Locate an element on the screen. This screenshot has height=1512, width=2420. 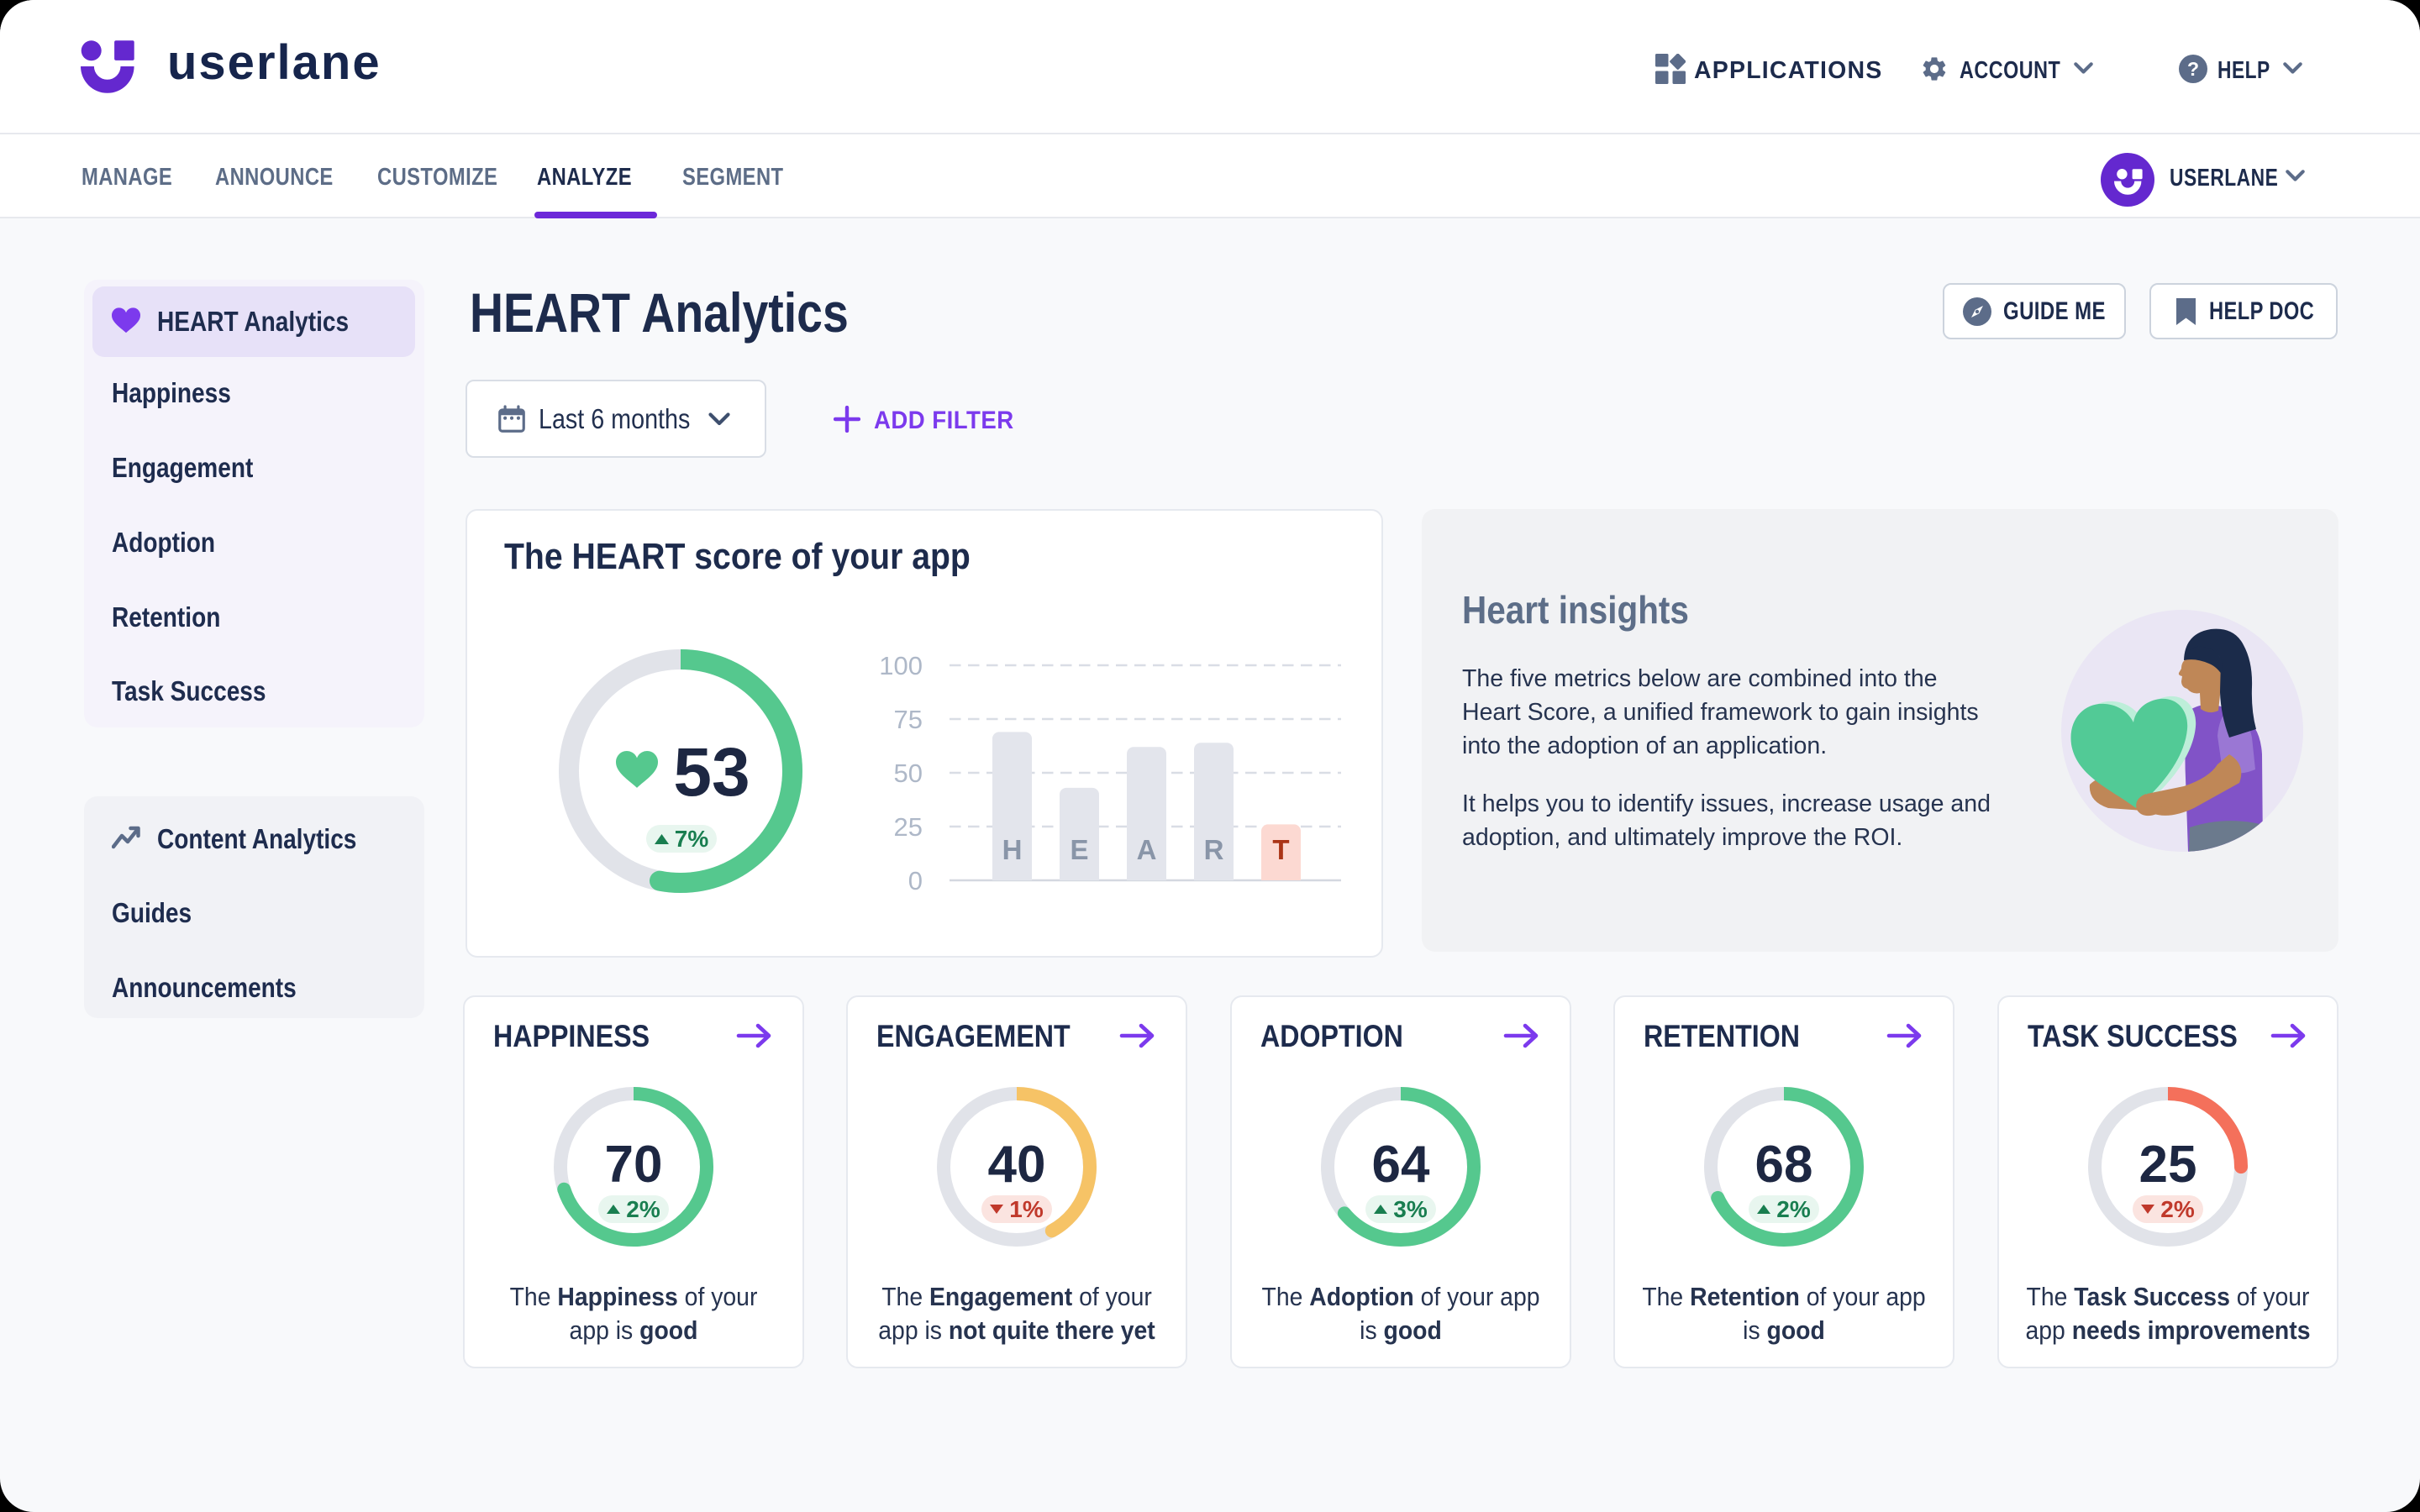
svg-text: R is located at coordinates (1214, 849).